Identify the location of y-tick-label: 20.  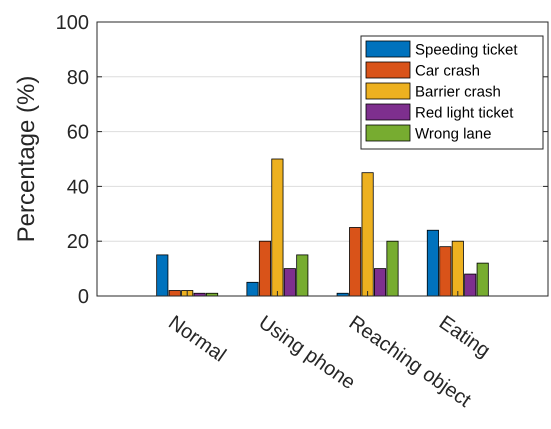
(77, 242).